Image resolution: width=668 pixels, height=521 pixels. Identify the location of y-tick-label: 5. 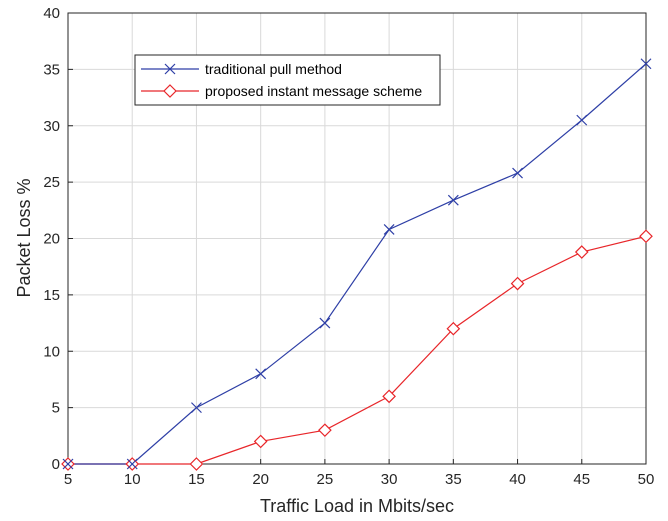
(56, 408).